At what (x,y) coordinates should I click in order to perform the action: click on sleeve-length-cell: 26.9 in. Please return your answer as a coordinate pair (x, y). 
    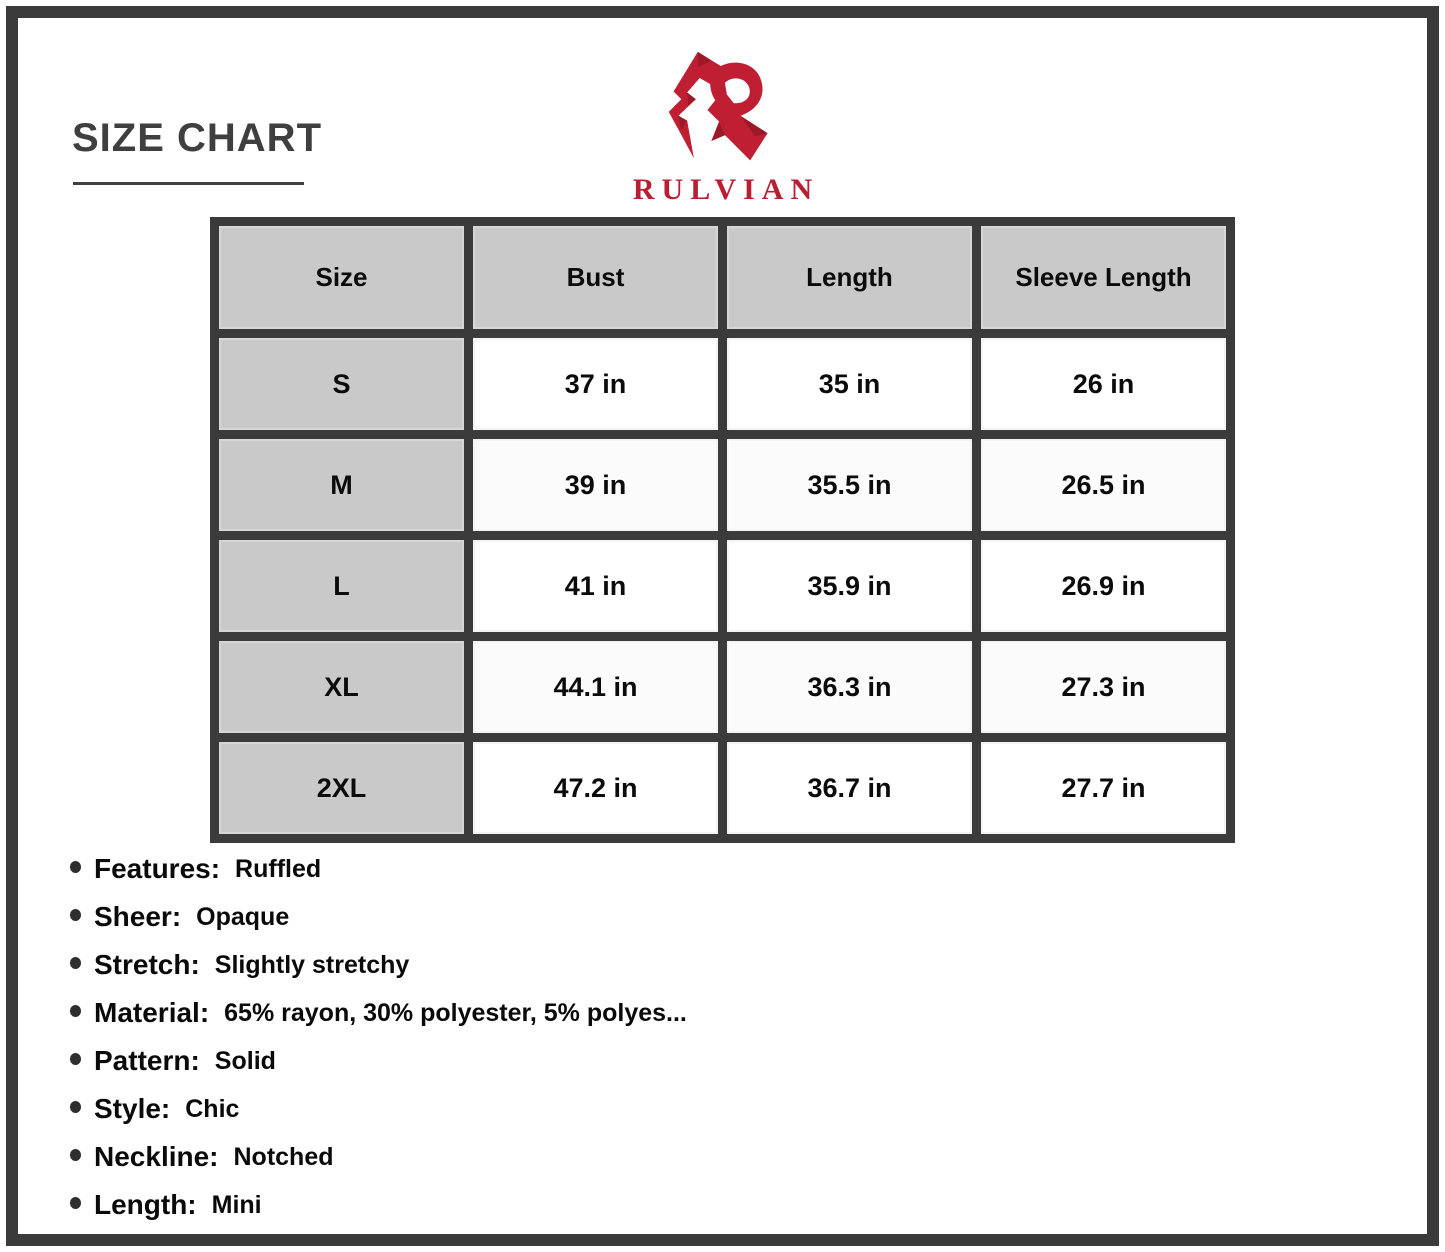
    Looking at the image, I should click on (1103, 586).